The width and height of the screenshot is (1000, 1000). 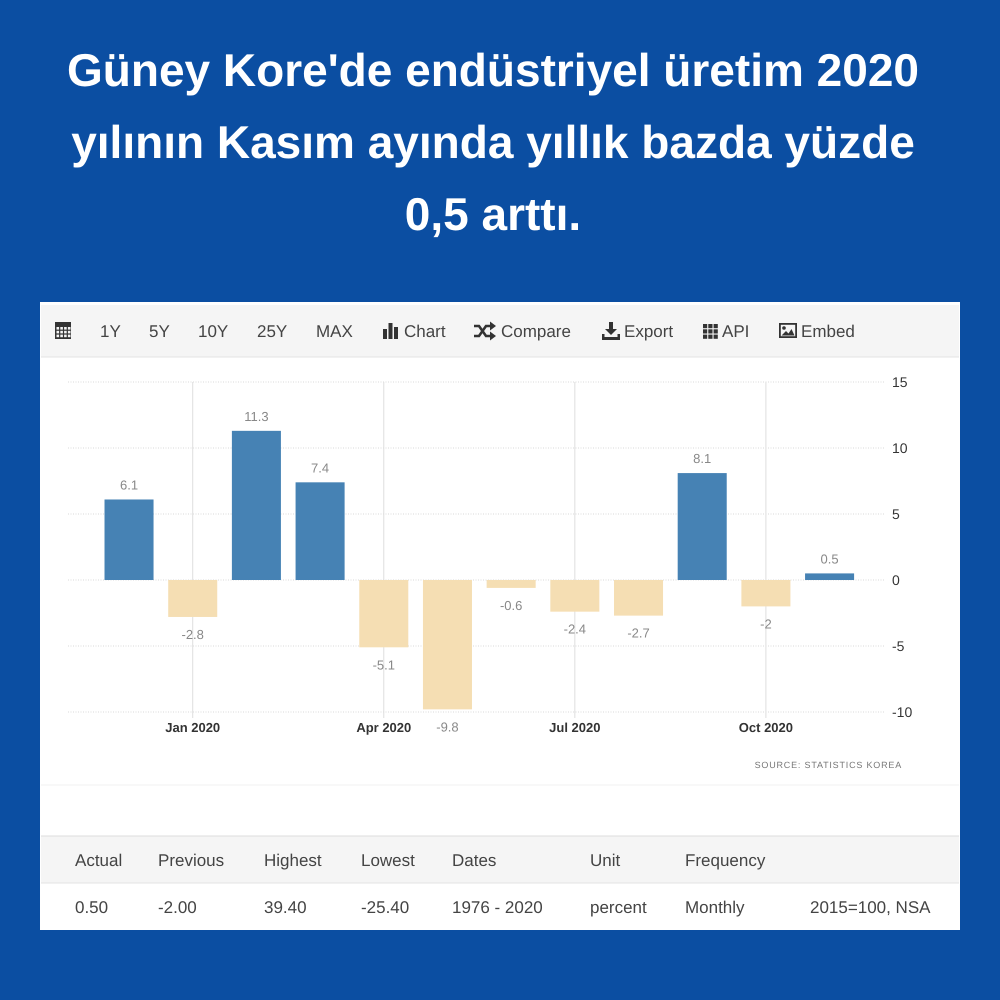 What do you see at coordinates (285, 907) in the screenshot?
I see `text: 39.40` at bounding box center [285, 907].